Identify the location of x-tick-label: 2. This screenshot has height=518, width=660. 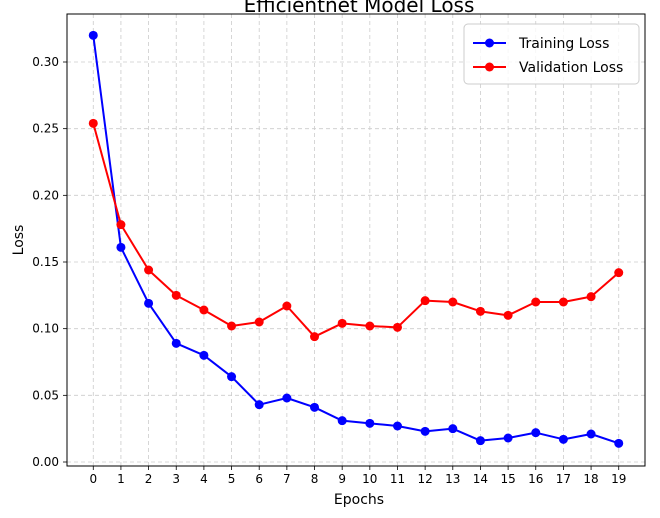
(149, 479).